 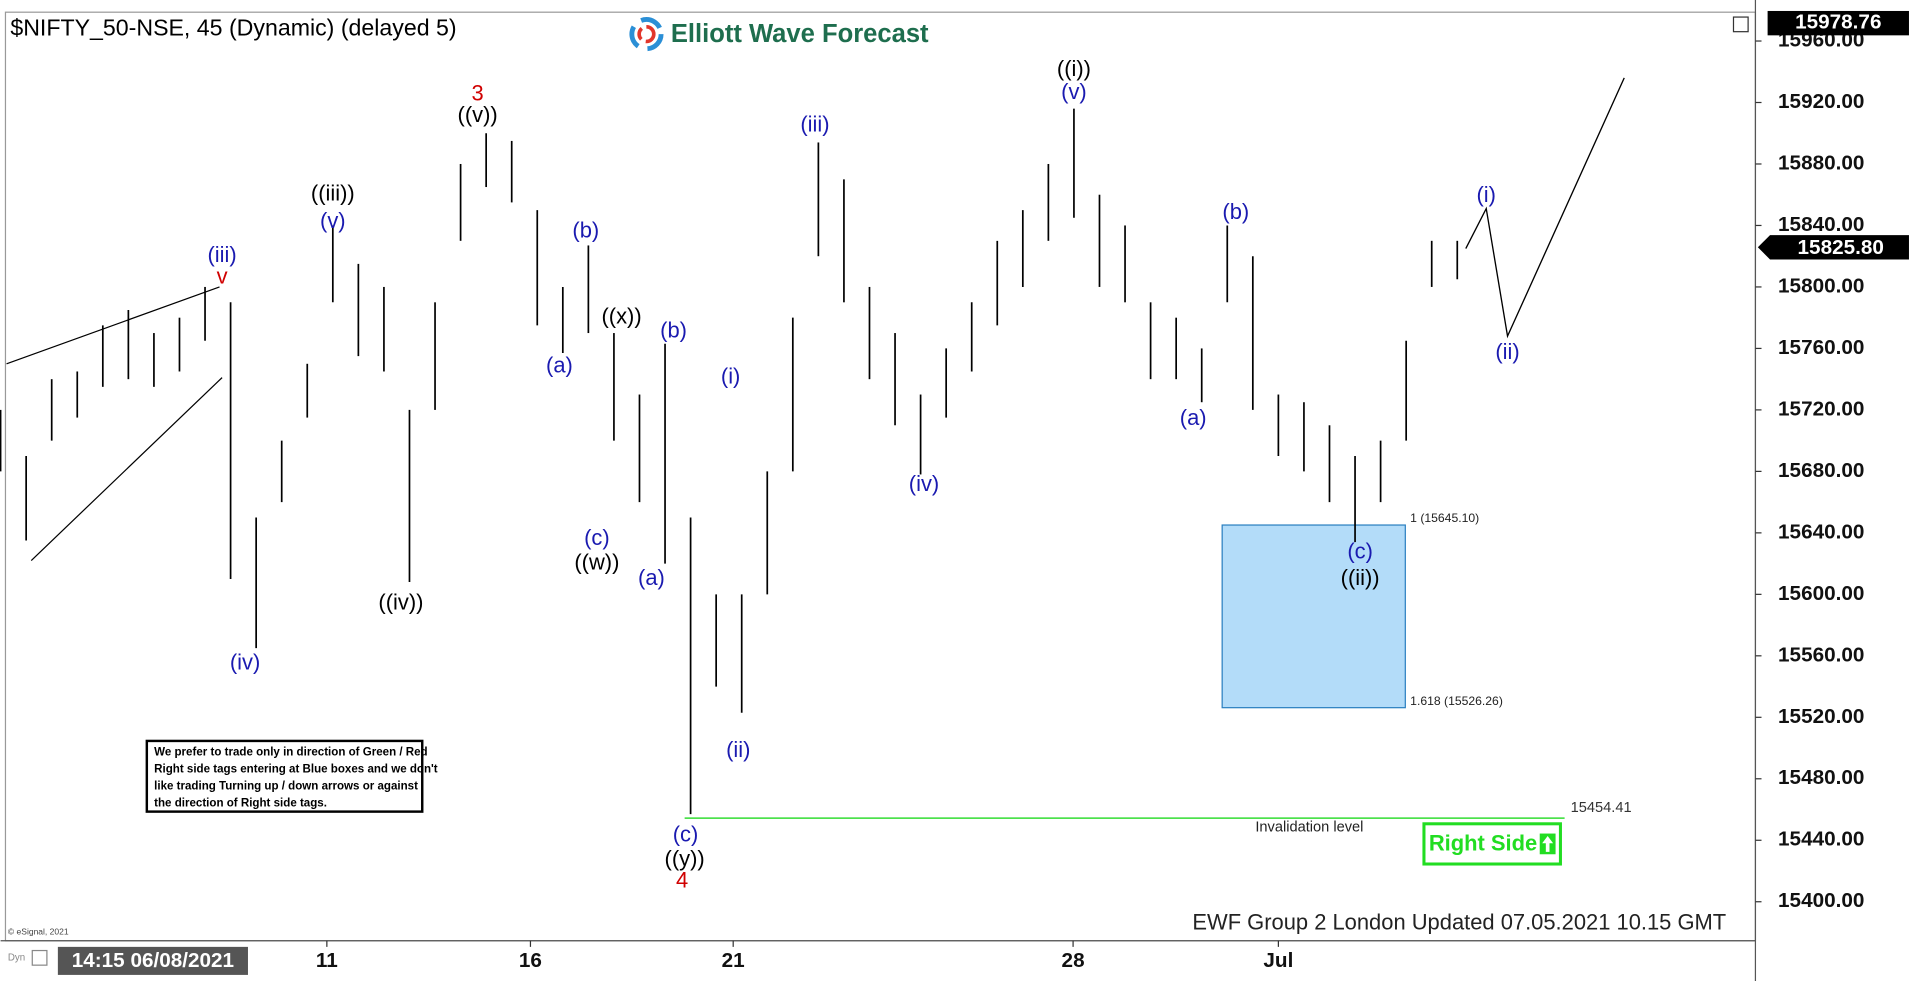 I want to click on target-box-label: 1.618 (15526.26), so click(x=1456, y=701).